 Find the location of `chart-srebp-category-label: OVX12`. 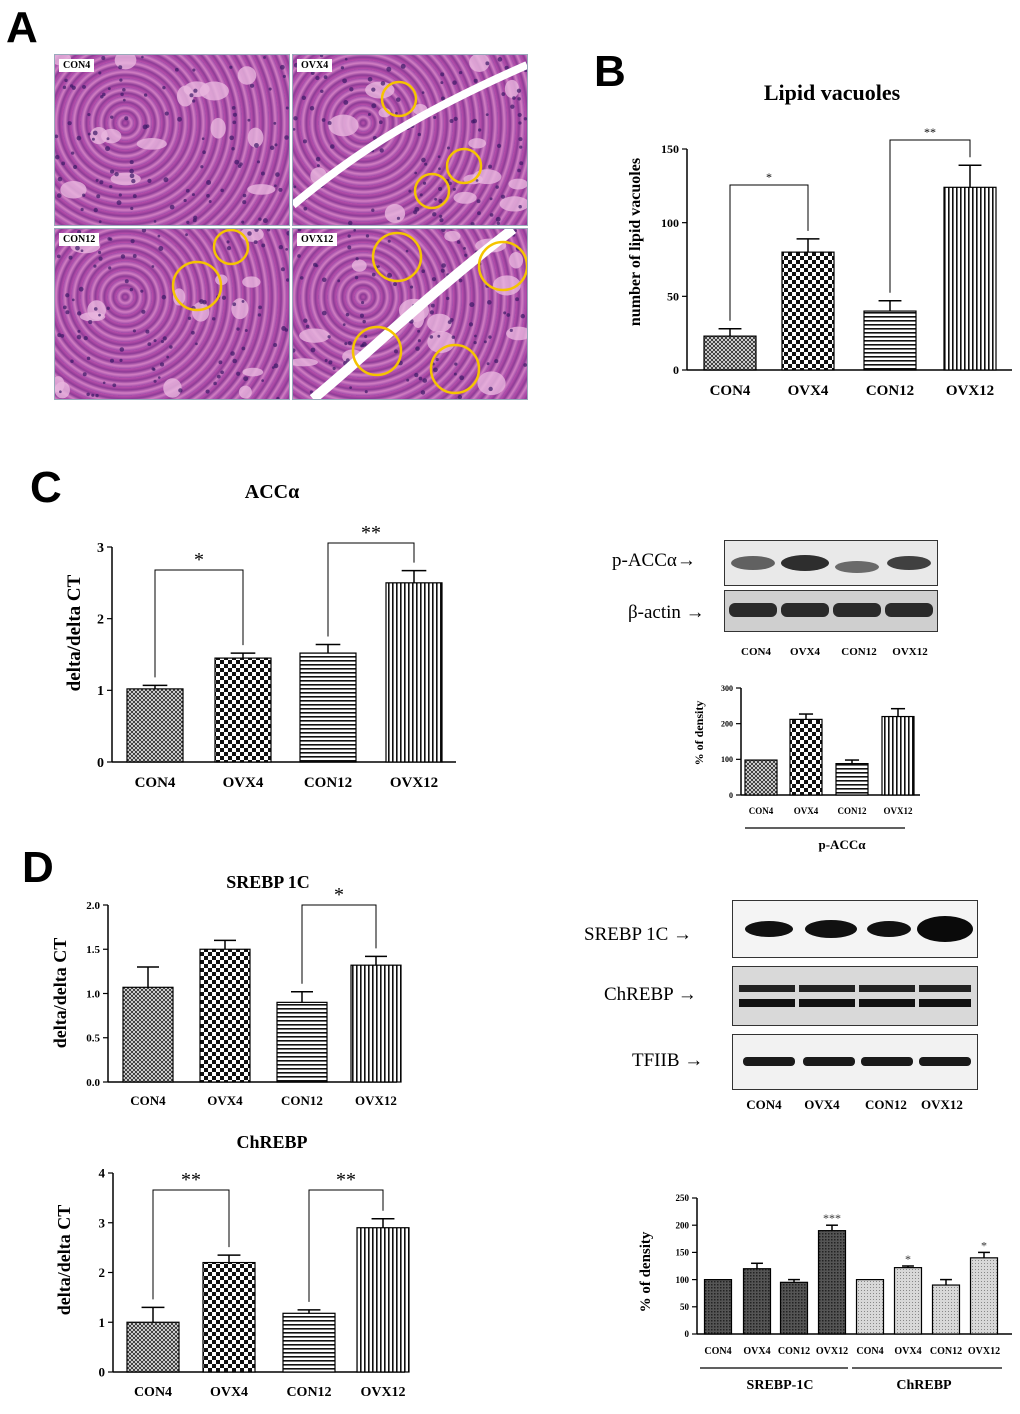

chart-srebp-category-label: OVX12 is located at coordinates (376, 1100).